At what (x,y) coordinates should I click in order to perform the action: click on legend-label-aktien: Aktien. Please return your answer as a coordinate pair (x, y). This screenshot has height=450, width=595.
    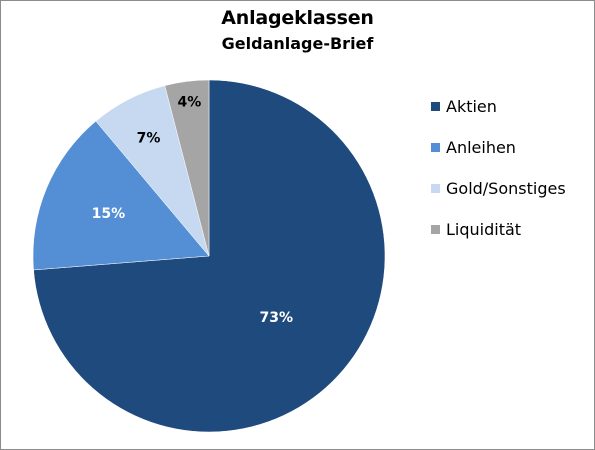
    Looking at the image, I should click on (471, 106).